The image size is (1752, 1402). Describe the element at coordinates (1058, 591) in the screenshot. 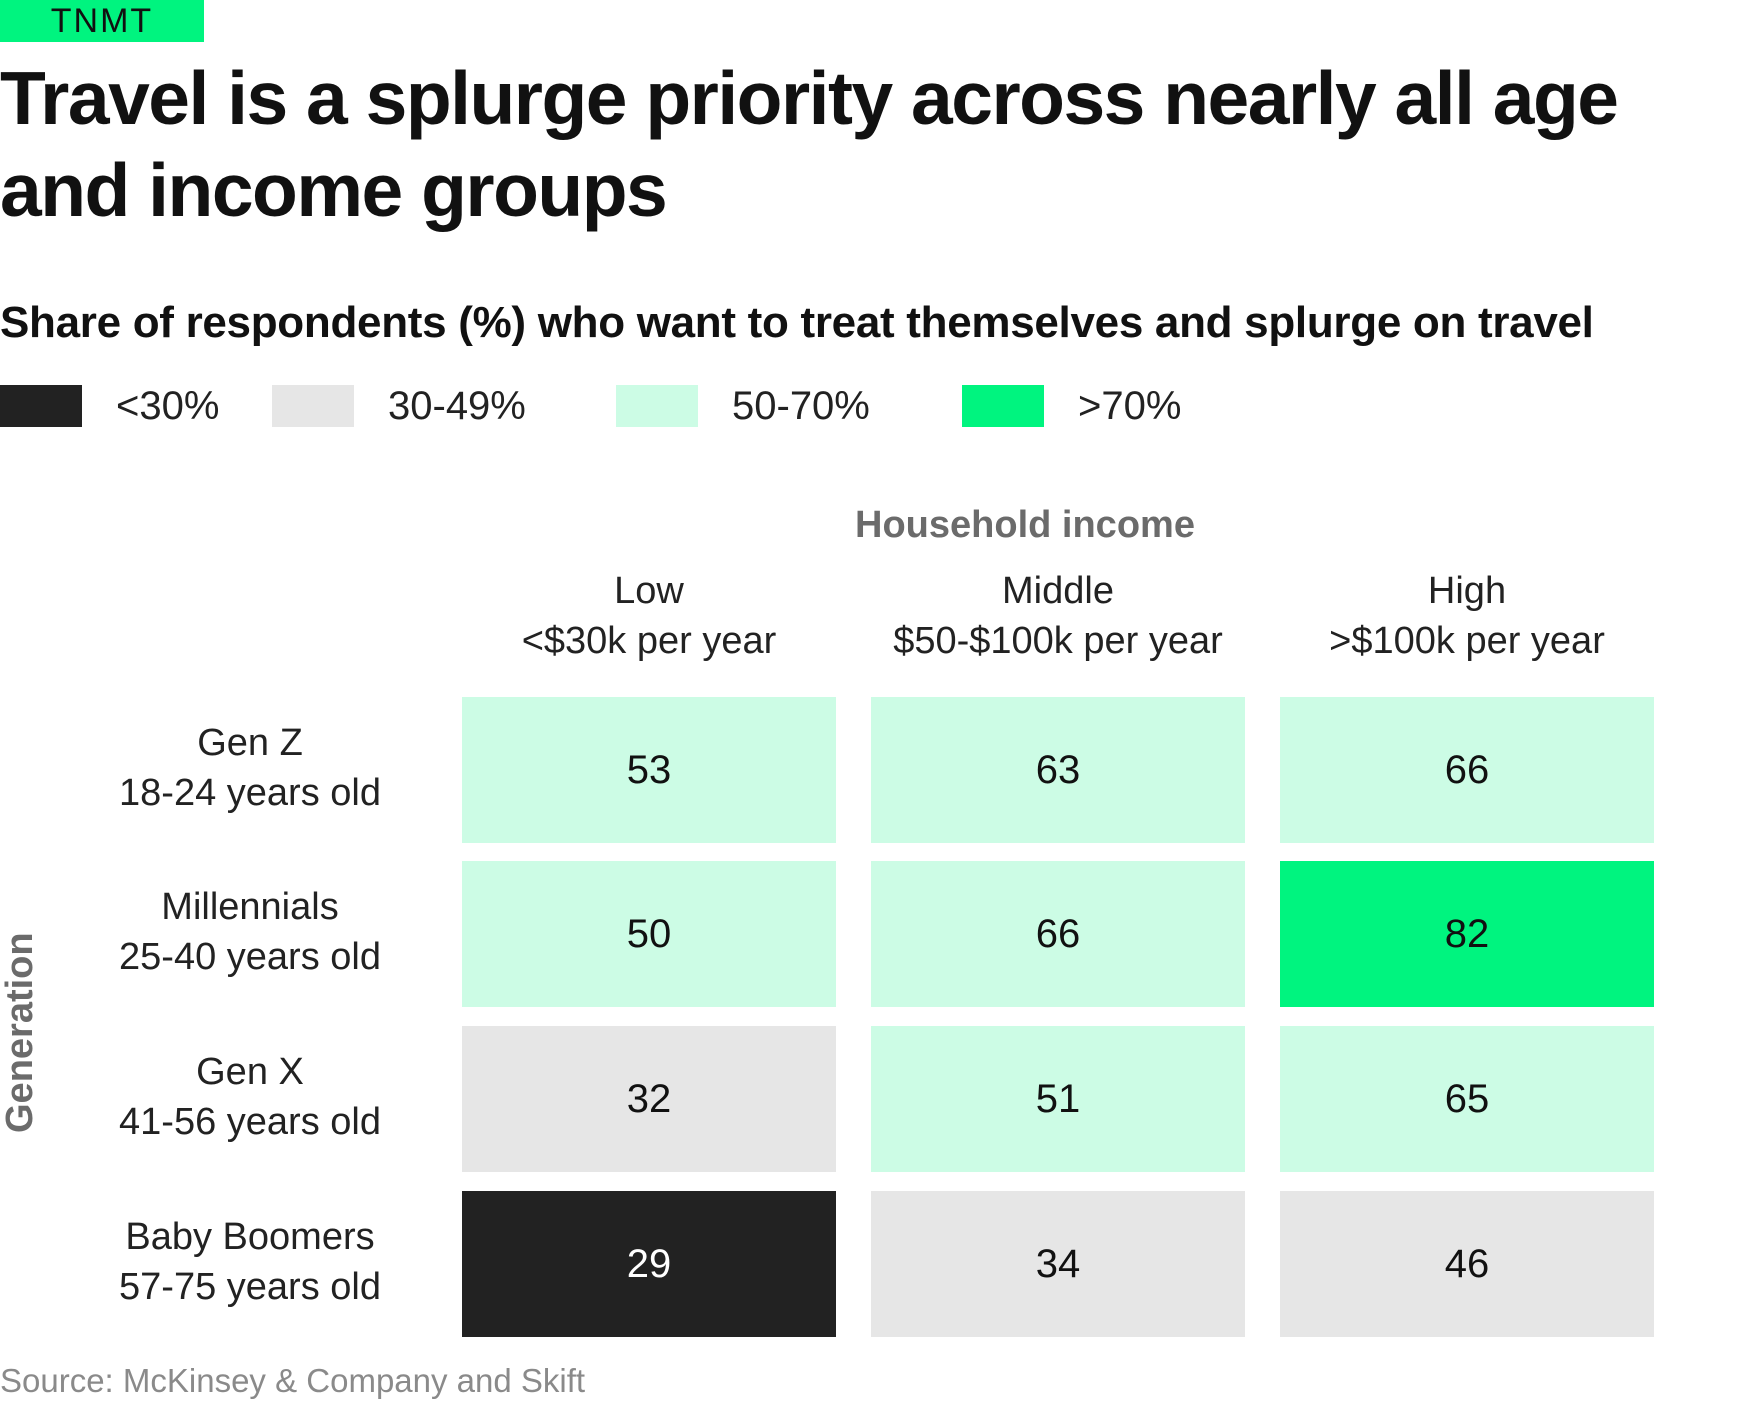

I see `column-name: Middle` at that location.